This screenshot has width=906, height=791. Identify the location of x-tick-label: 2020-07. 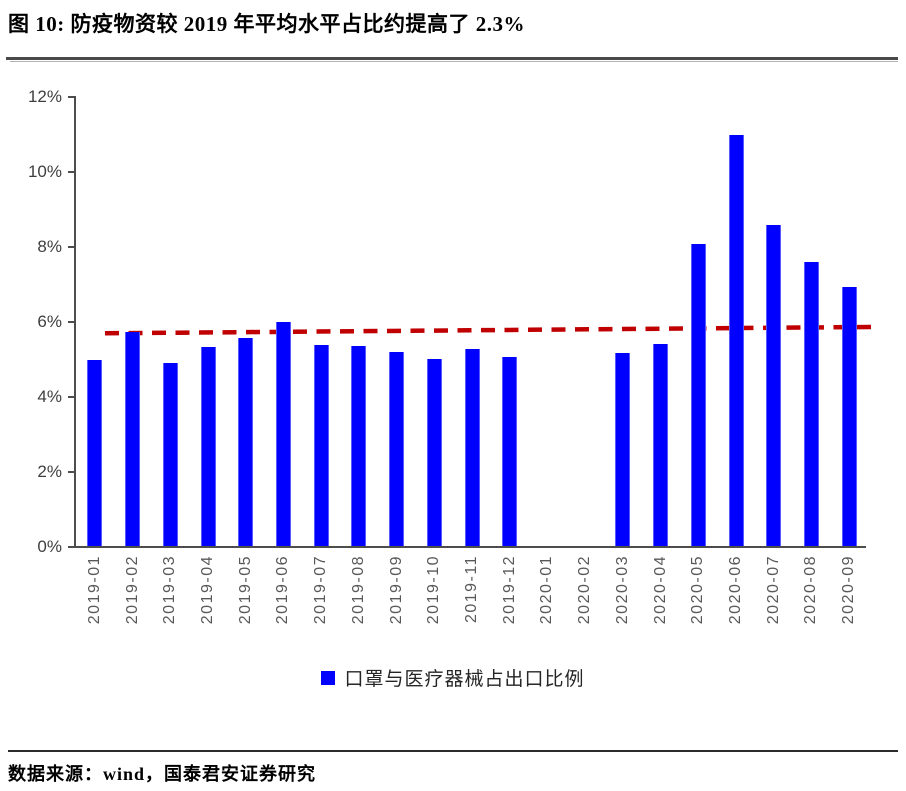
(773, 590).